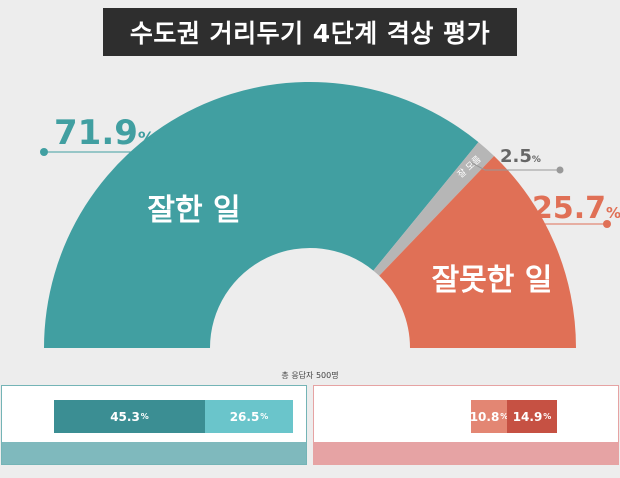  I want to click on slice-unsure, so click(434, 209).